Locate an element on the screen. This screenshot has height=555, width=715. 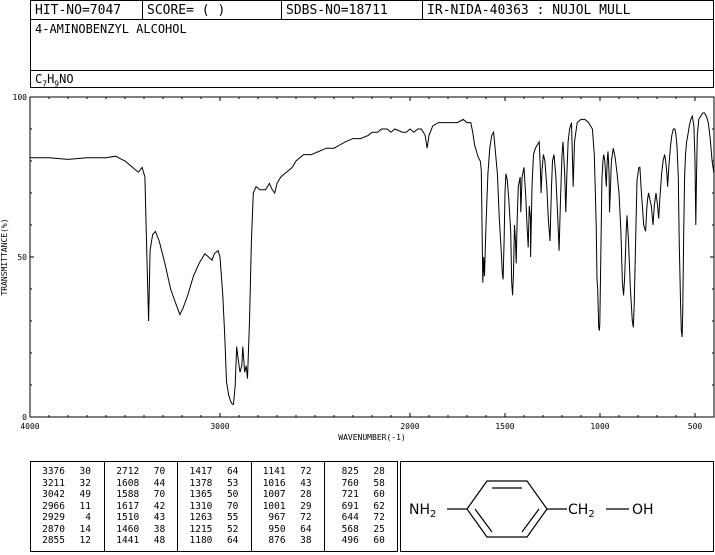
peak-wavenumber: 3376 is located at coordinates (53, 471).